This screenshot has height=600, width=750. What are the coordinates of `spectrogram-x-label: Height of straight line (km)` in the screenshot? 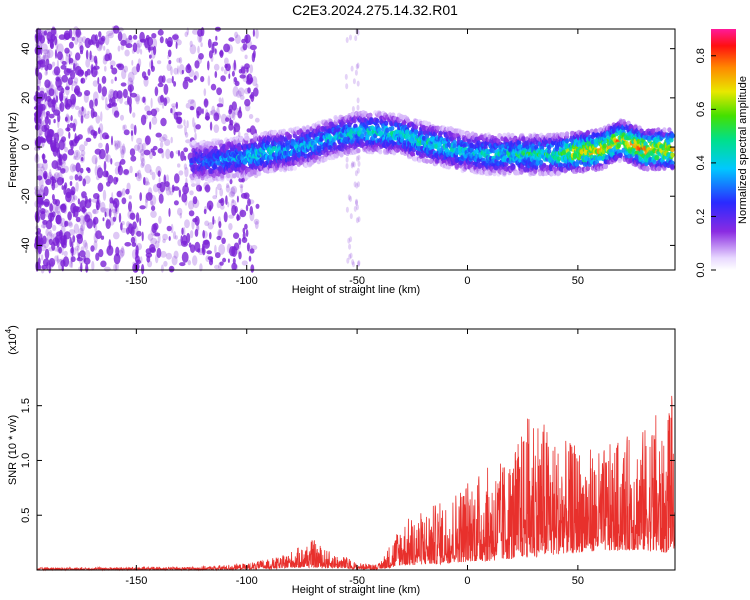 It's located at (356, 290).